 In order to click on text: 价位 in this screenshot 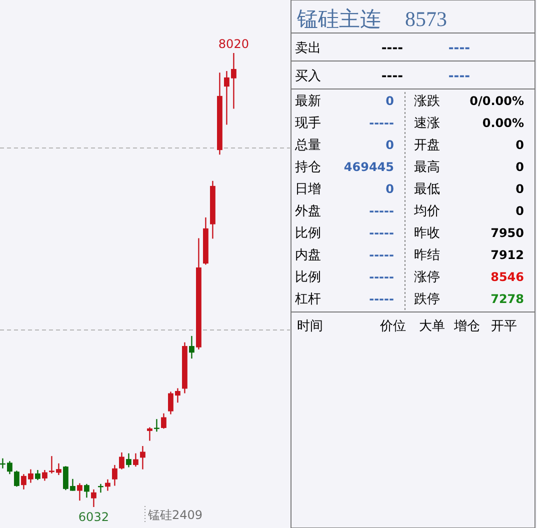, I will do `click(392, 326)`.